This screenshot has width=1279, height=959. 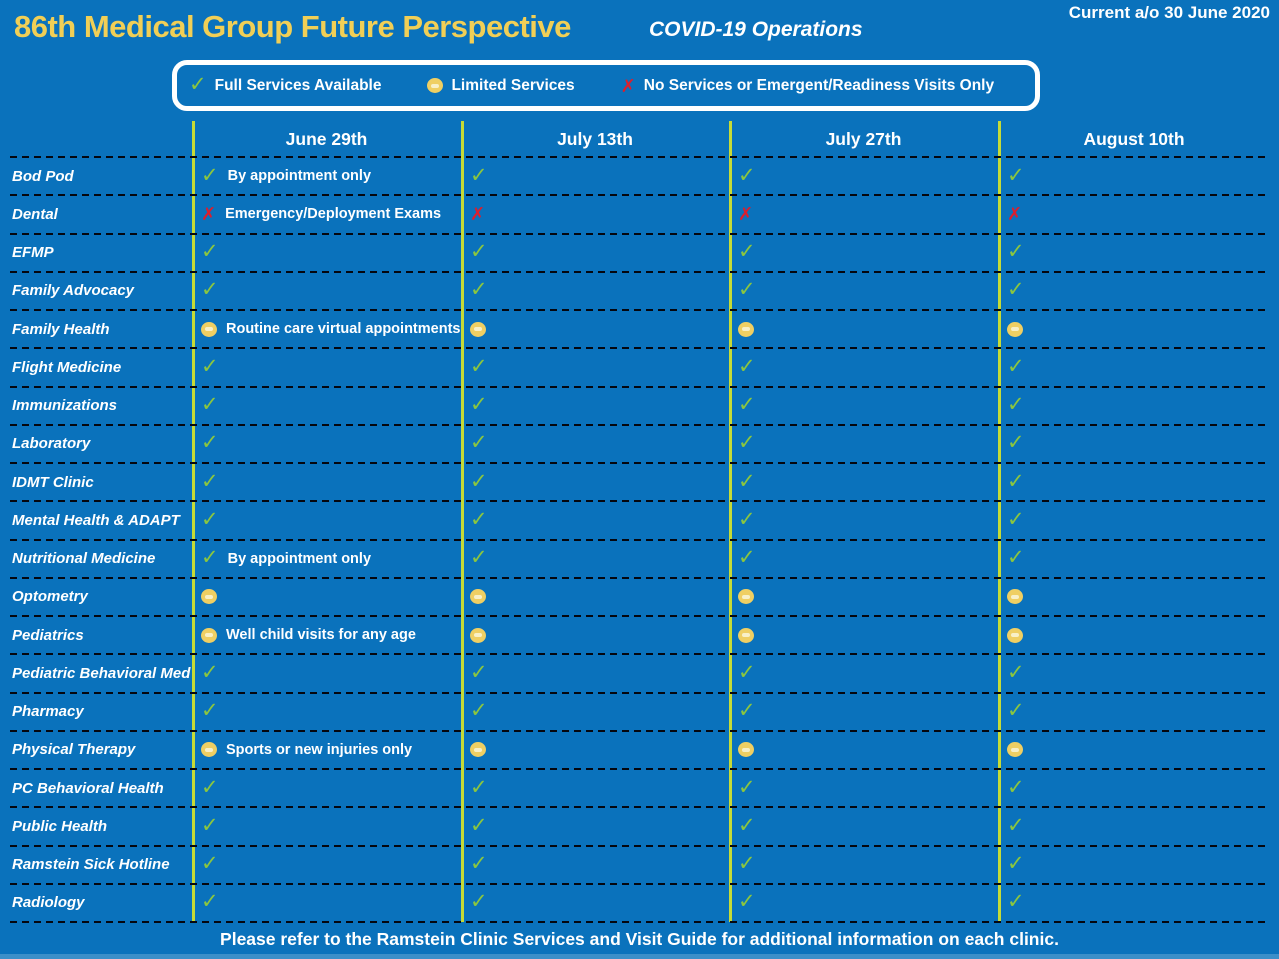 What do you see at coordinates (33, 253) in the screenshot?
I see `clinic-label: EFMP` at bounding box center [33, 253].